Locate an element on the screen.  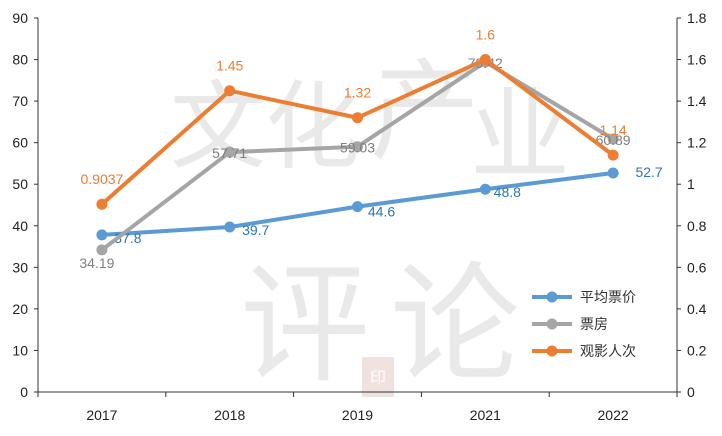
data-label: 59.03 is located at coordinates (357, 148).